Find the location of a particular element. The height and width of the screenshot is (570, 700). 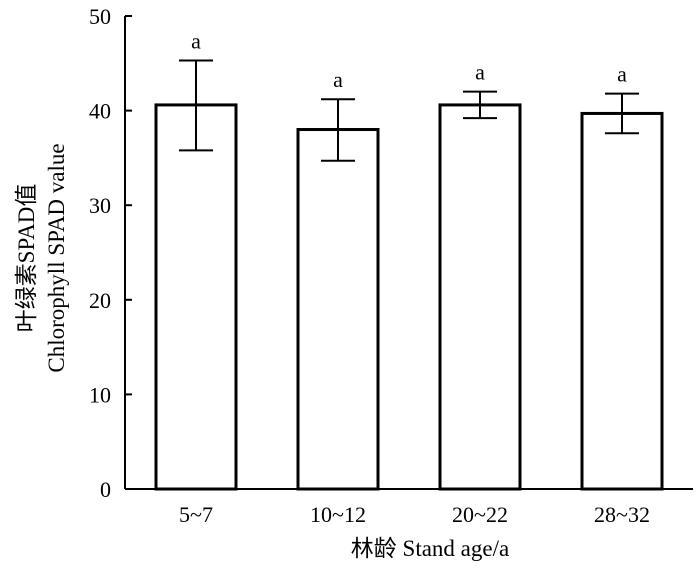

y-axis: 0 10 20 30 40 50 is located at coordinates (110, 253).